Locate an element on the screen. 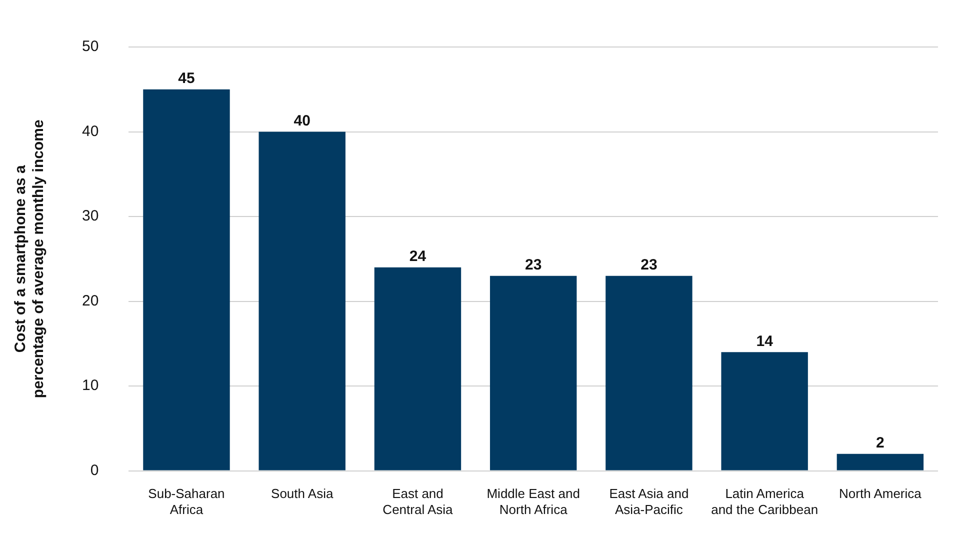  y-tick-label: 50 is located at coordinates (90, 47).